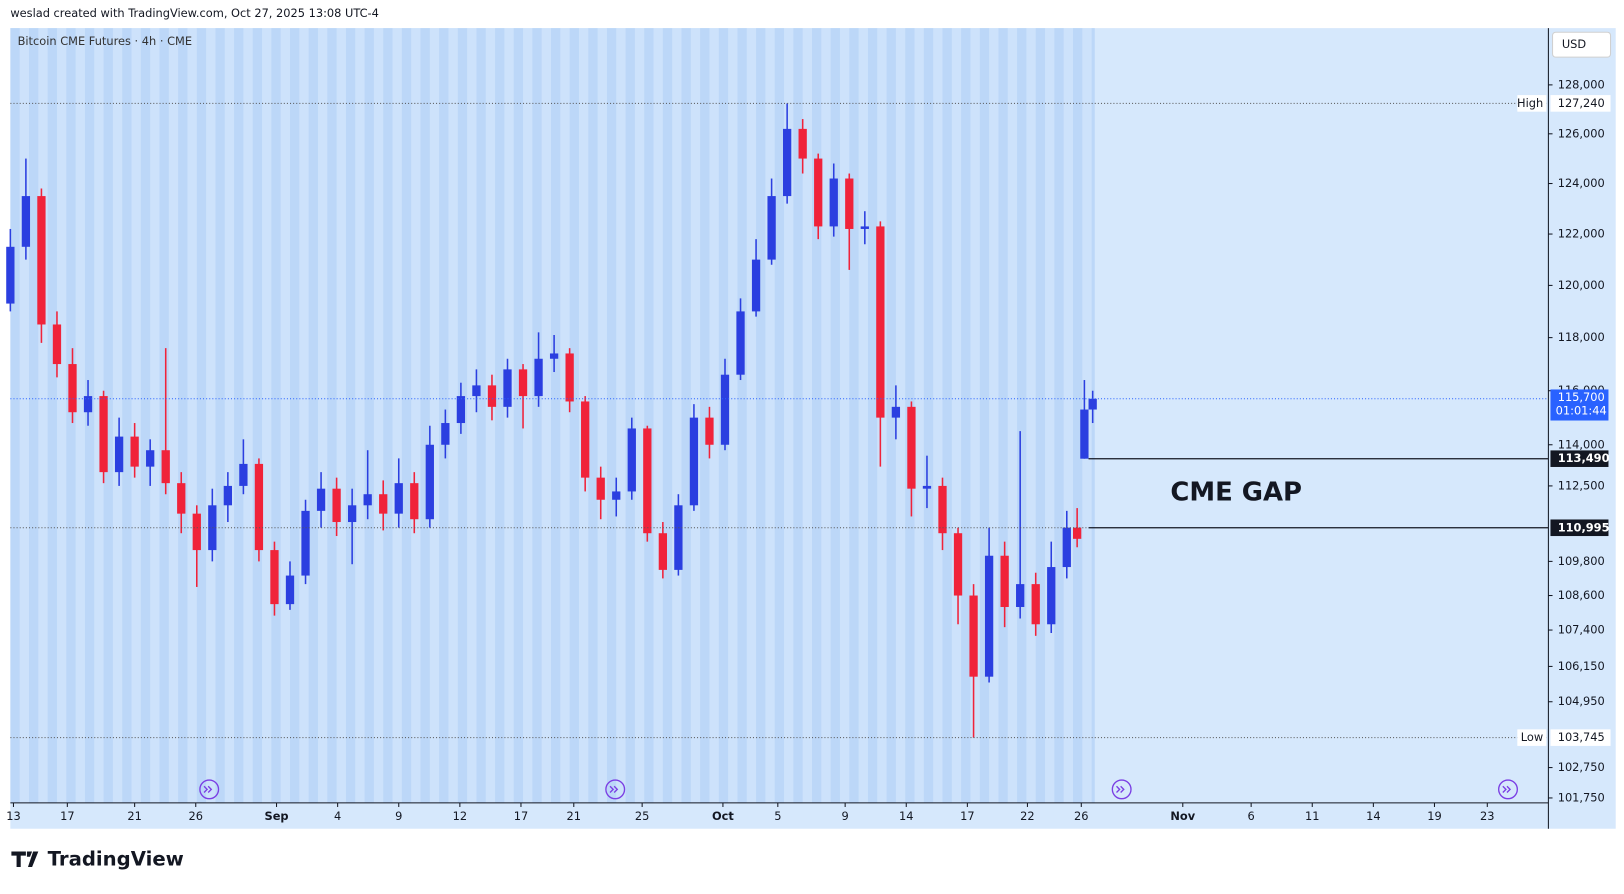 The height and width of the screenshot is (894, 1624). Describe the element at coordinates (1581, 234) in the screenshot. I see `y-tick-label: 122,000` at that location.